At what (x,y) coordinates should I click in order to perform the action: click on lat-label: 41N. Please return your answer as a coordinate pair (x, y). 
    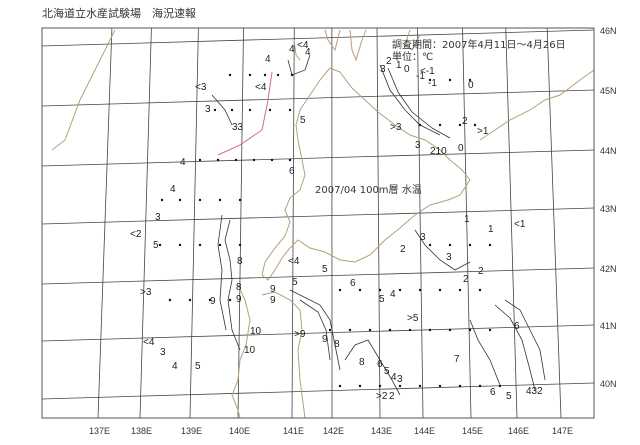
    Looking at the image, I should click on (608, 326).